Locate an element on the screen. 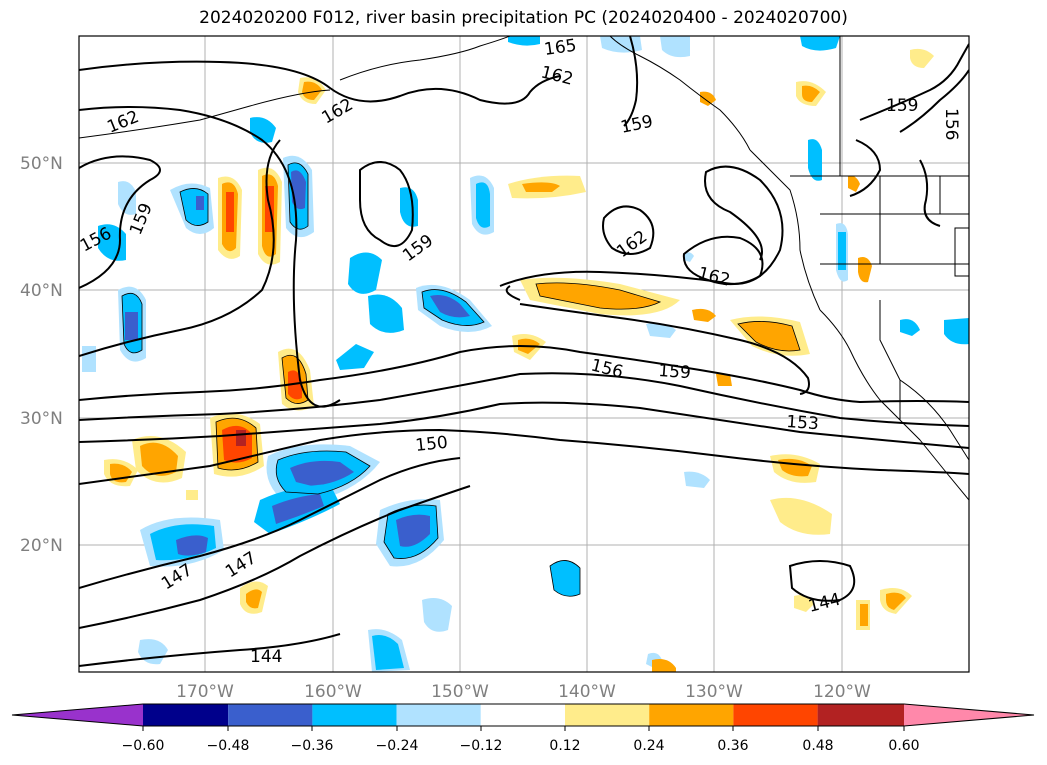  lat-tick-label: 40°N is located at coordinates (41, 291).